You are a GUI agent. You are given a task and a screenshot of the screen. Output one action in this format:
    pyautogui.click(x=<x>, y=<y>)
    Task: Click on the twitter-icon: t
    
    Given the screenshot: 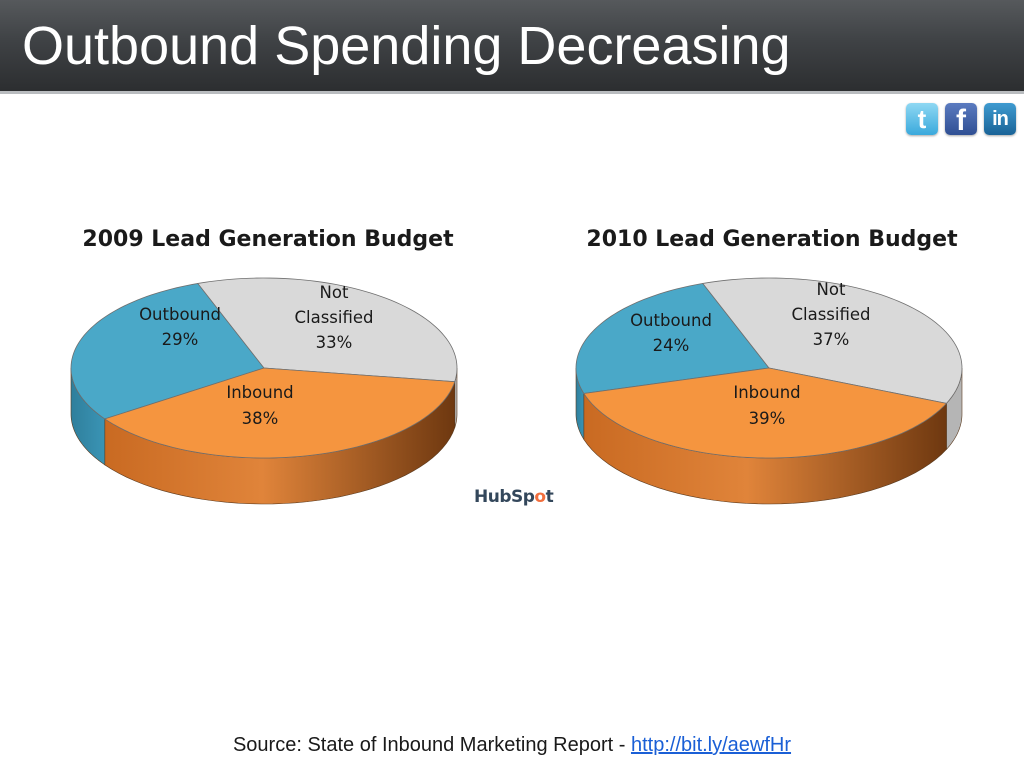 What is the action you would take?
    pyautogui.click(x=922, y=119)
    